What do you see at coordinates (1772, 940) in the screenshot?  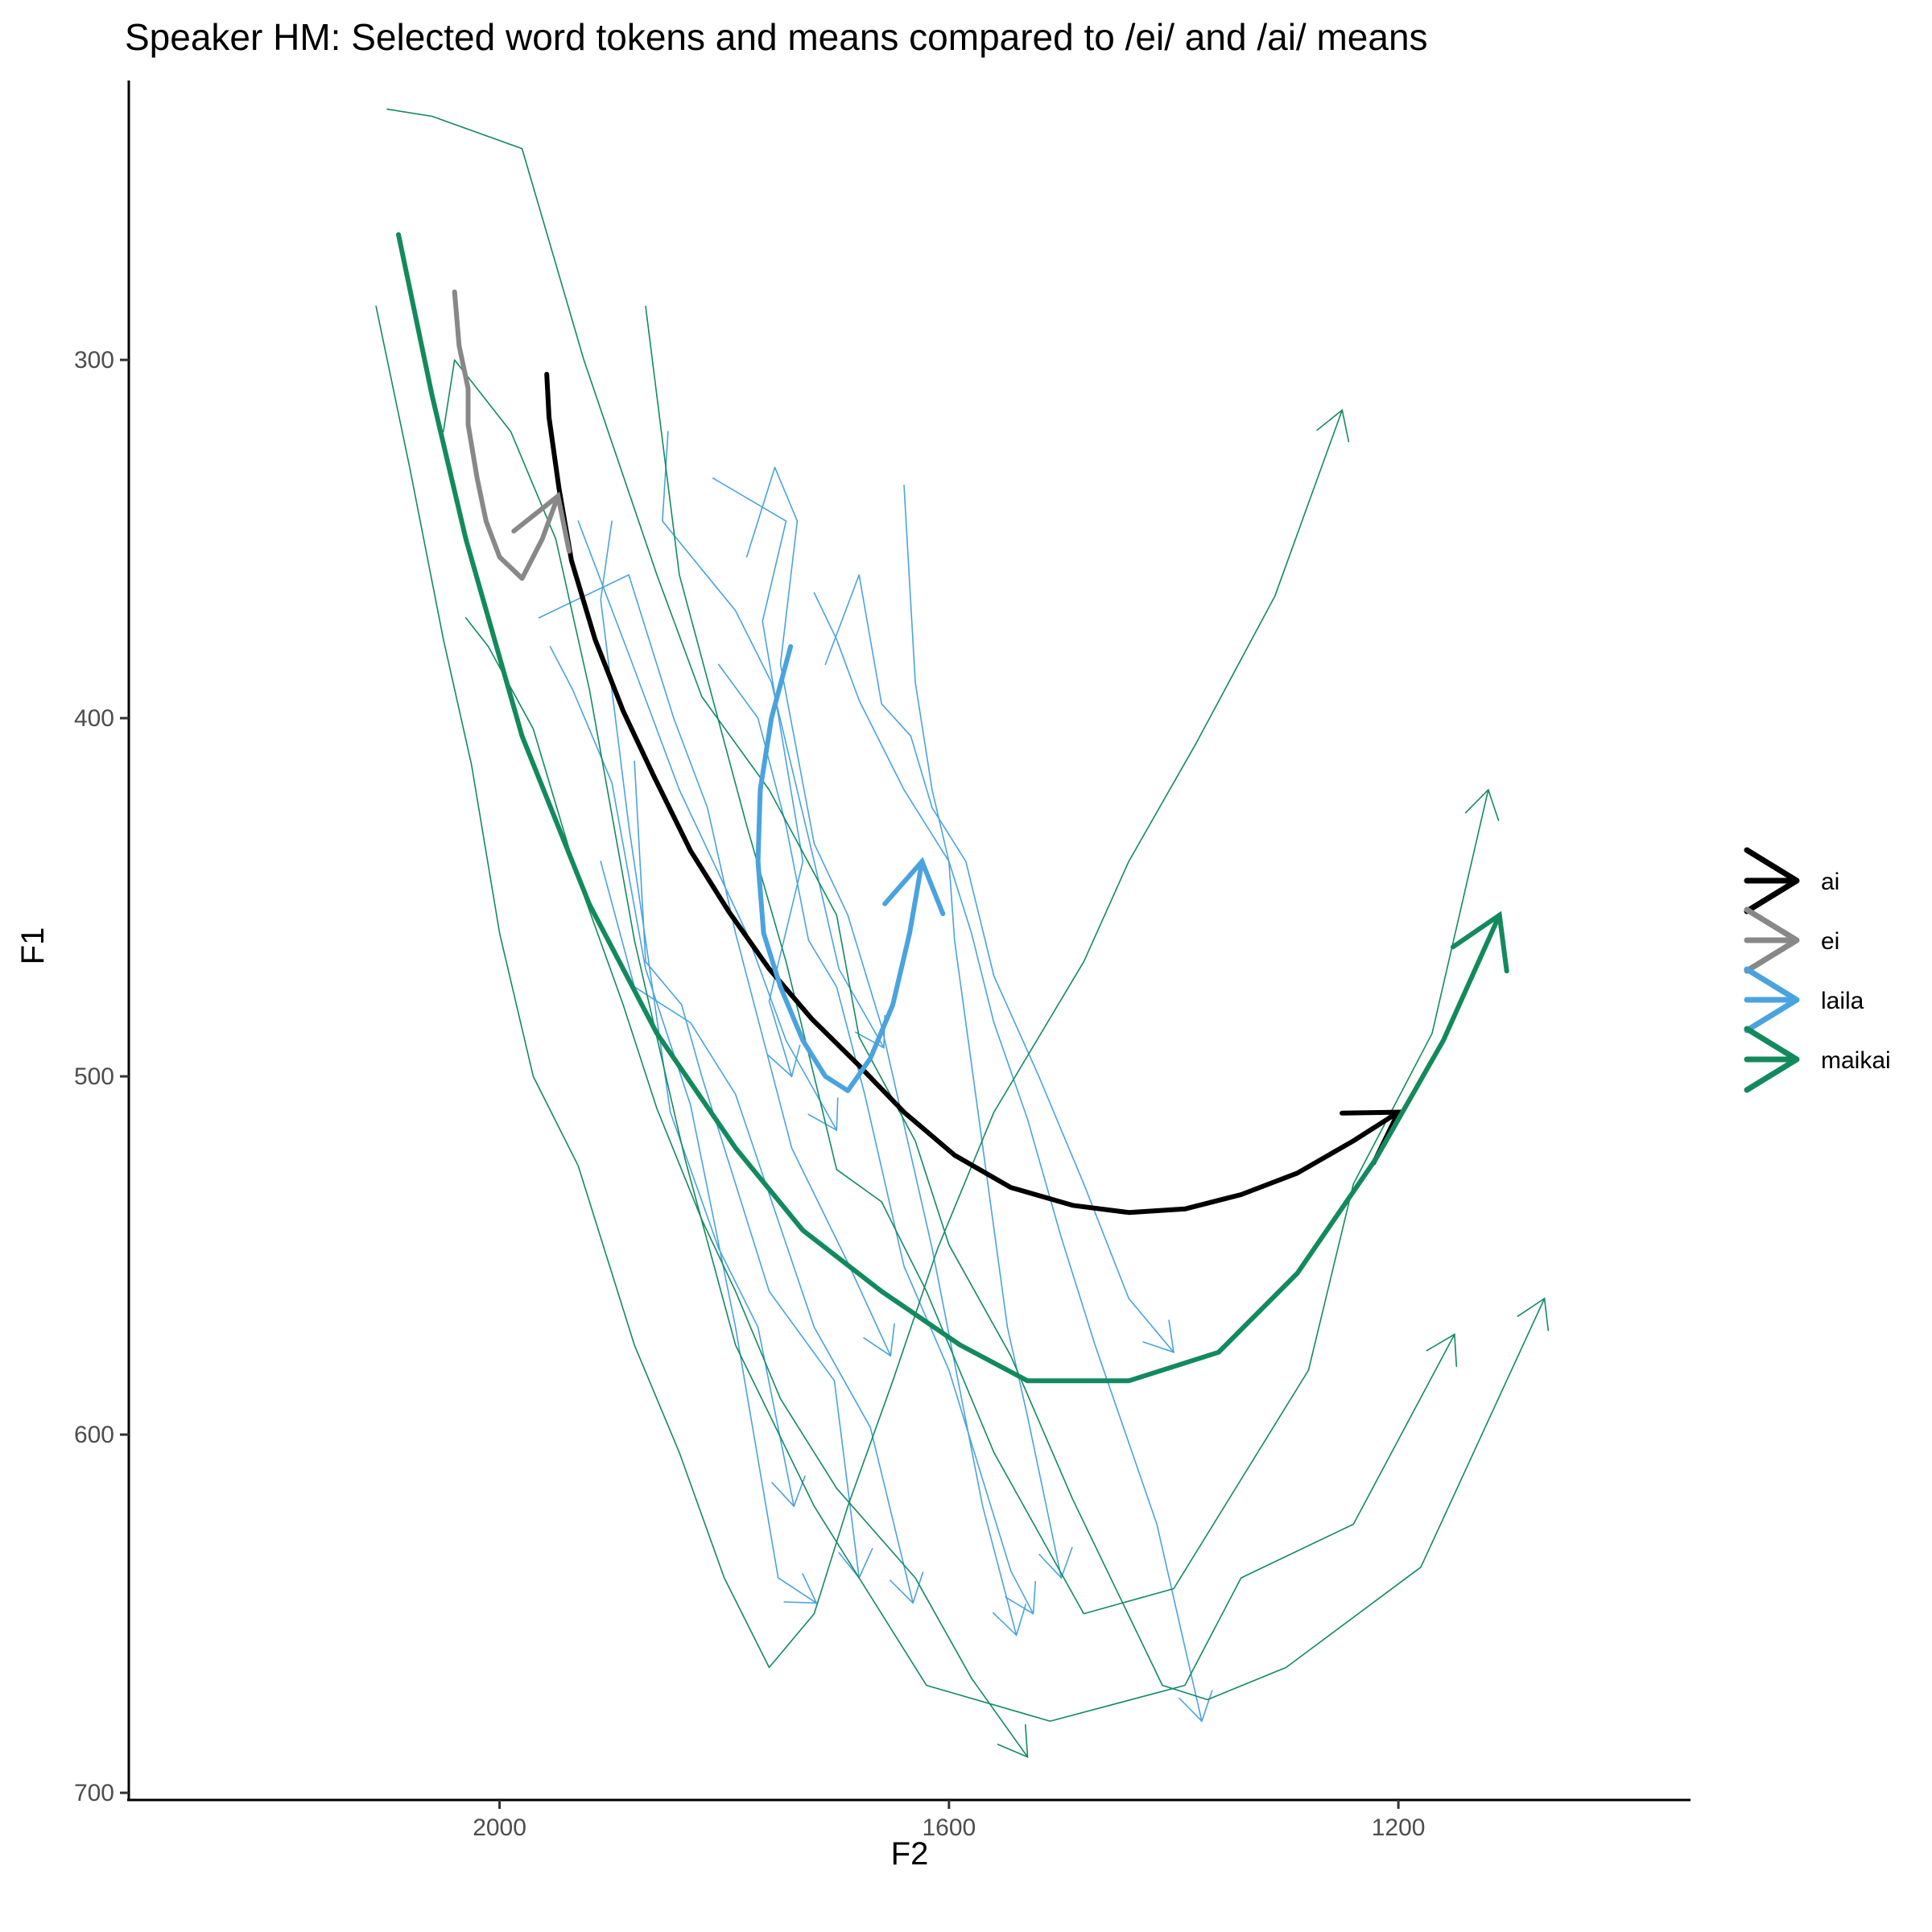 I see `legend-key-ei` at bounding box center [1772, 940].